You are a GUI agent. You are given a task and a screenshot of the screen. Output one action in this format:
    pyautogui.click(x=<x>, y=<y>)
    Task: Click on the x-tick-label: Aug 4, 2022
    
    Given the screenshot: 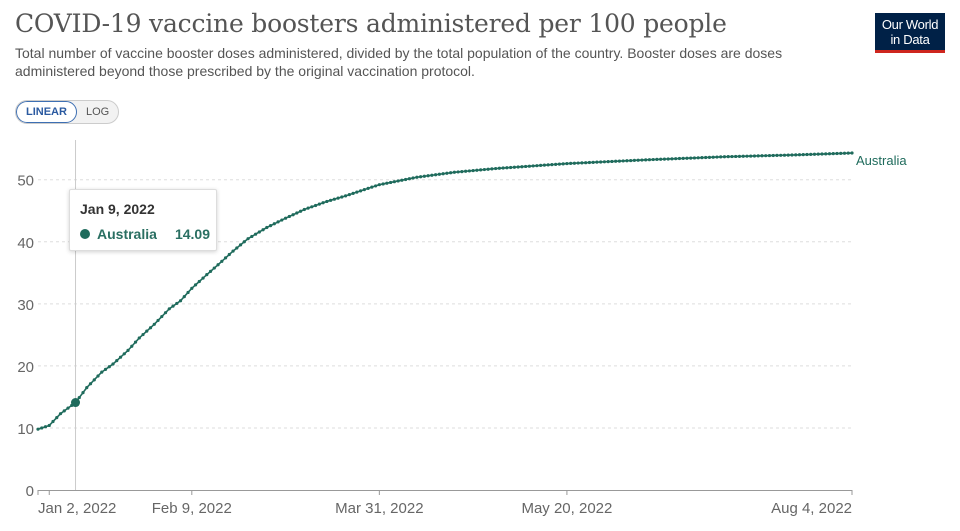 What is the action you would take?
    pyautogui.click(x=811, y=508)
    